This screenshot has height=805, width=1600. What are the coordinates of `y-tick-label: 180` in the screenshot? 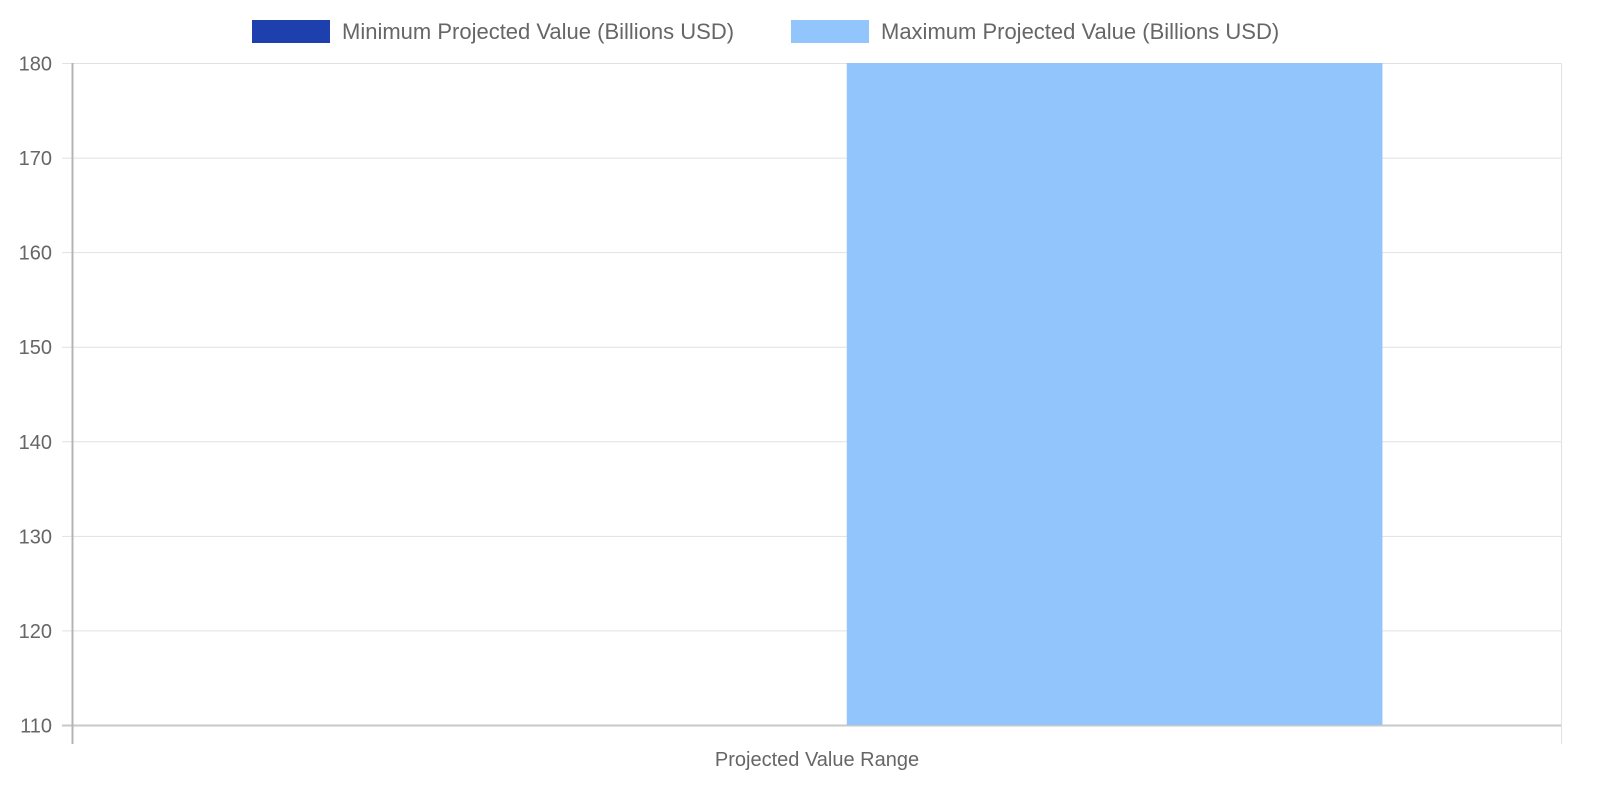 It's located at (35, 65).